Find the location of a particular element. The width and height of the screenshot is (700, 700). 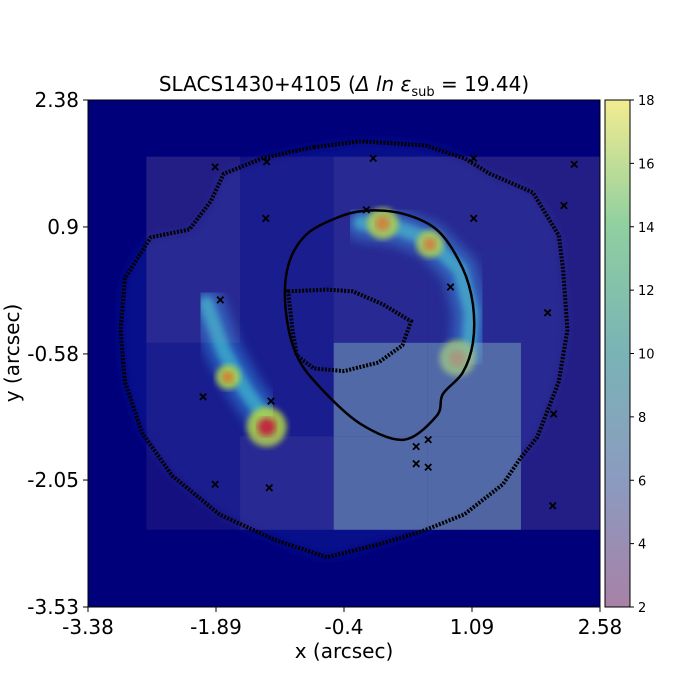

colorbar-tick-label: 10 is located at coordinates (646, 355).